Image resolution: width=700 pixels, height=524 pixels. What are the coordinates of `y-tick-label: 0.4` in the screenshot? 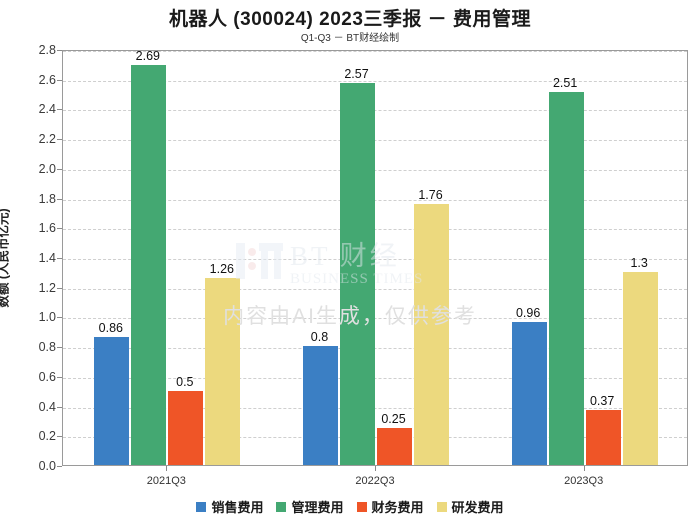 It's located at (47, 406).